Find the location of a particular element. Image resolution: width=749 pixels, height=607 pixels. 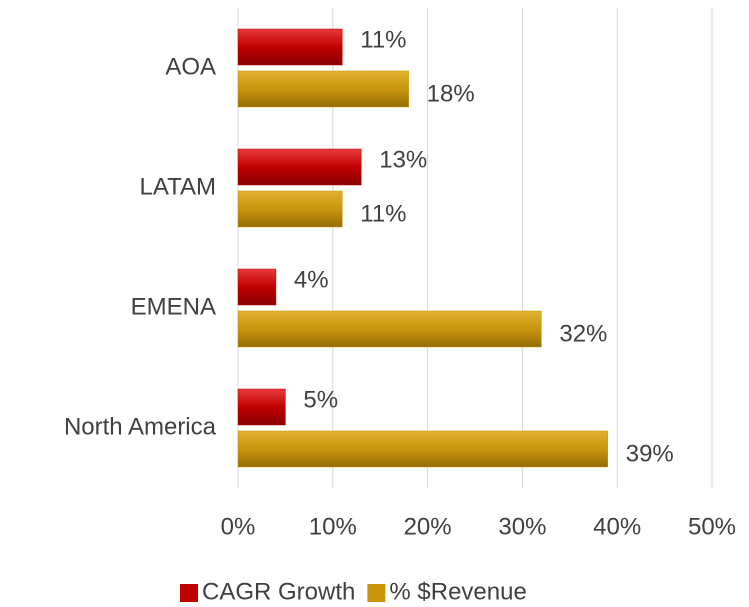

x-tick-label: 20% is located at coordinates (428, 526).